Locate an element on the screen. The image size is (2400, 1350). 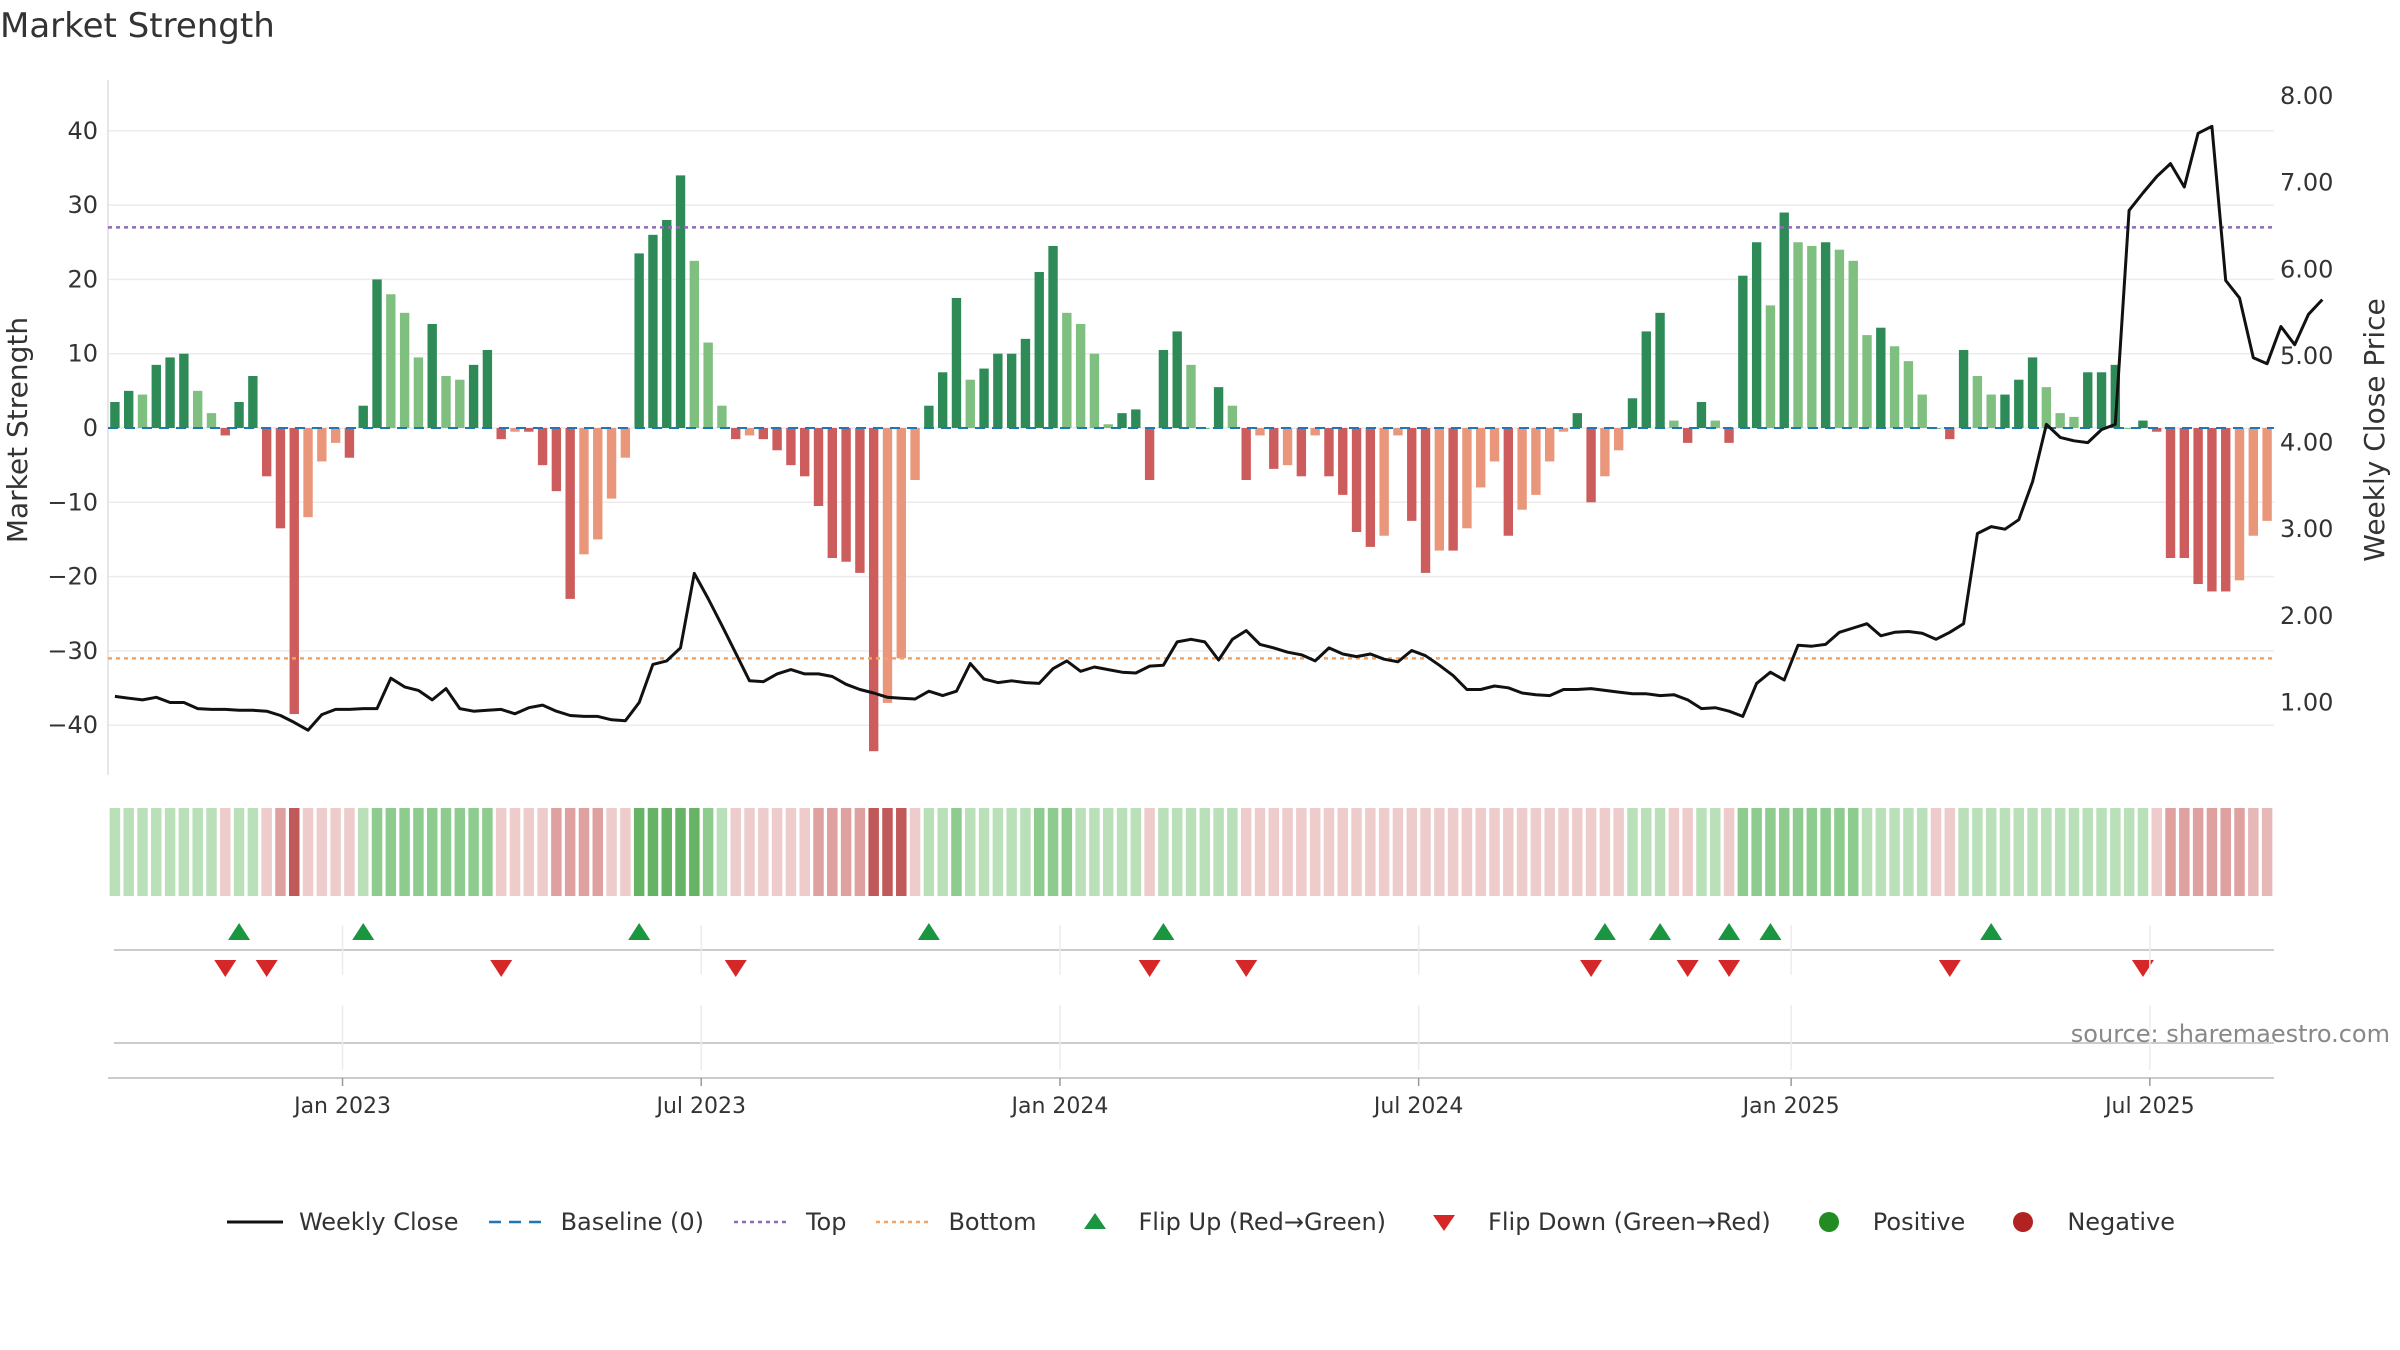
right-tick-label: 1.00 is located at coordinates (2306, 703).